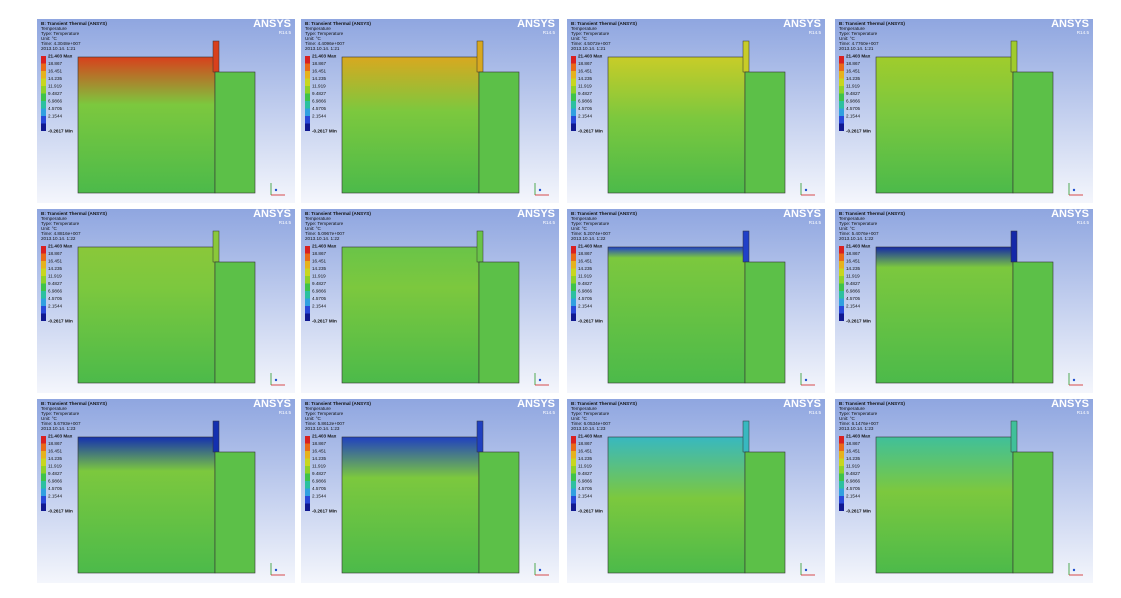  I want to click on time-text: Time: 5.0967e+007, so click(325, 233).